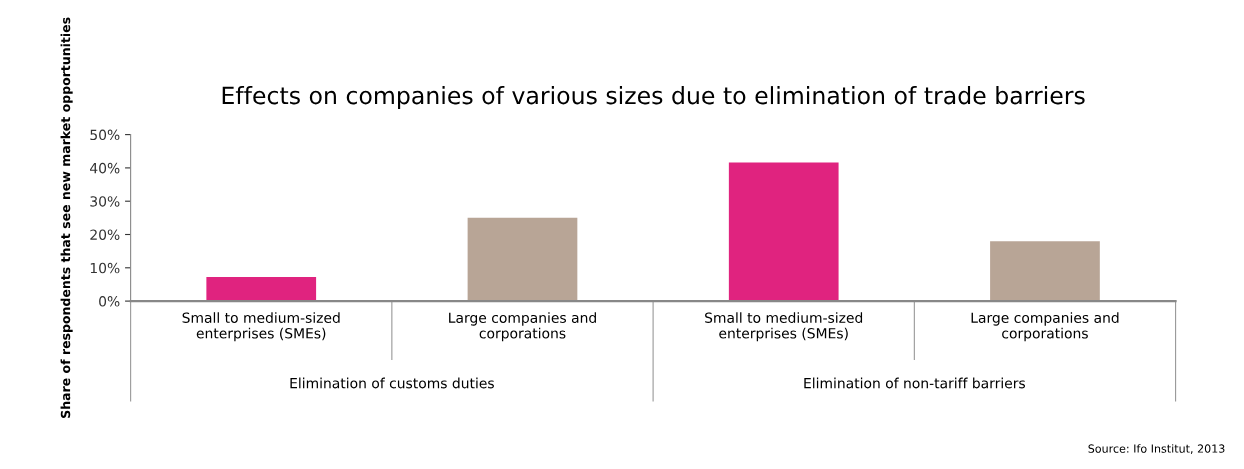  What do you see at coordinates (653, 97) in the screenshot?
I see `chart-title: Effects on companies of various sizes due to elimination of trade barriers` at bounding box center [653, 97].